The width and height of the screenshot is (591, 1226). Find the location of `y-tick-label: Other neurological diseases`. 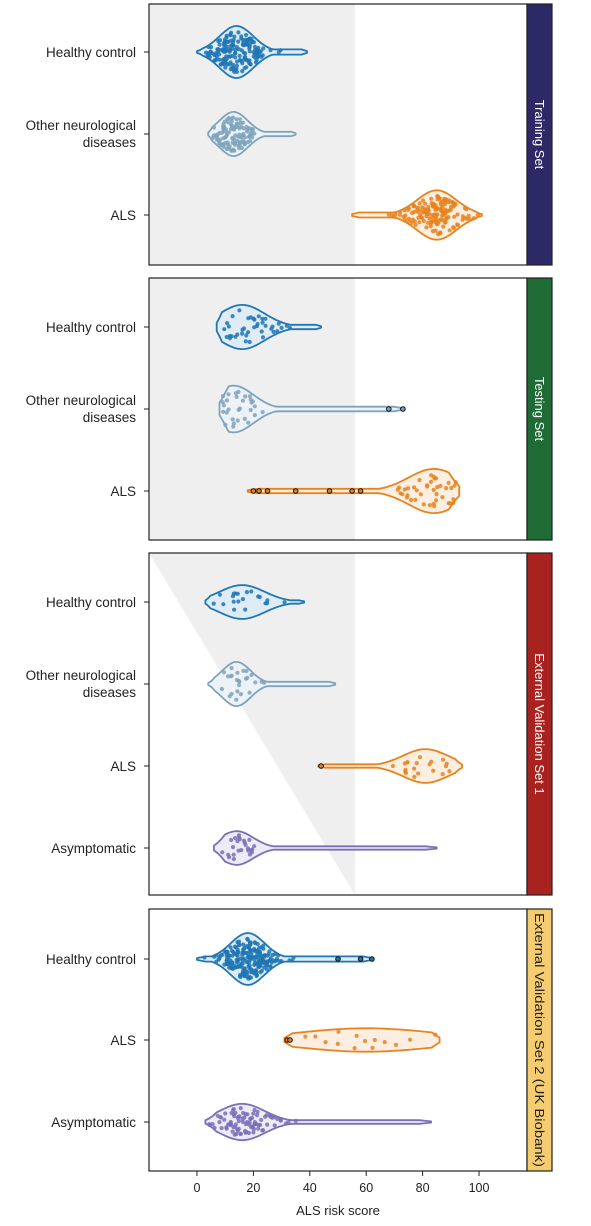

y-tick-label: Other neurological diseases is located at coordinates (81, 409).